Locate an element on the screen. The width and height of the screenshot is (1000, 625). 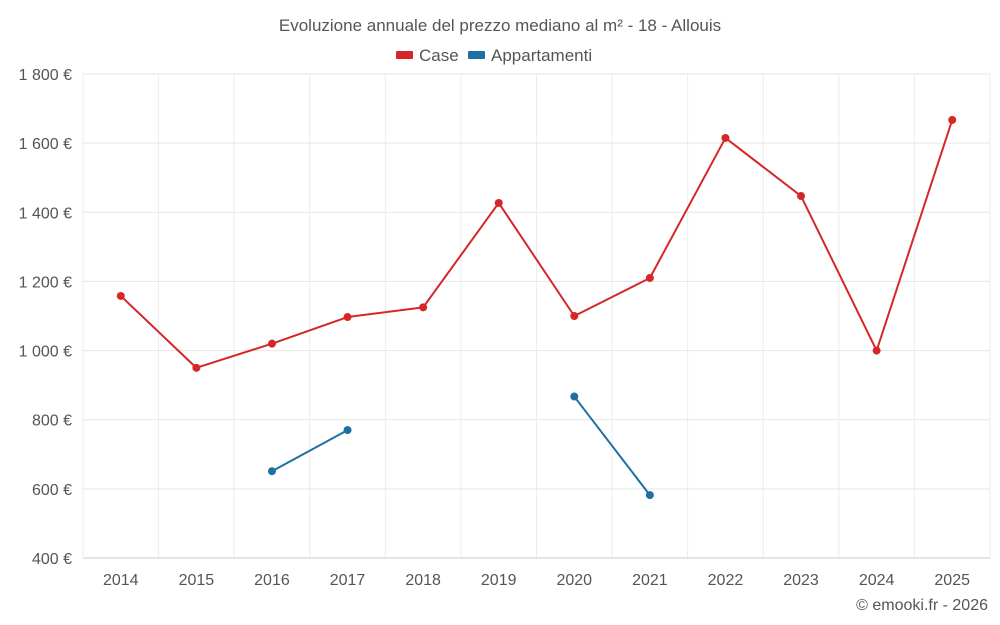
x-tick-label: 2023 is located at coordinates (801, 580).